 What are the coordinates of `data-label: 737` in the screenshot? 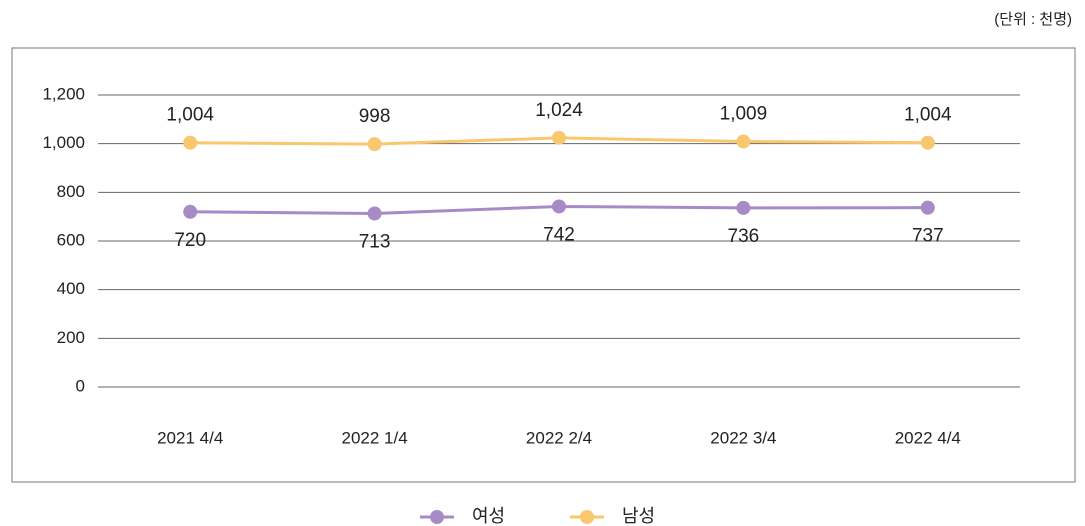 It's located at (928, 236).